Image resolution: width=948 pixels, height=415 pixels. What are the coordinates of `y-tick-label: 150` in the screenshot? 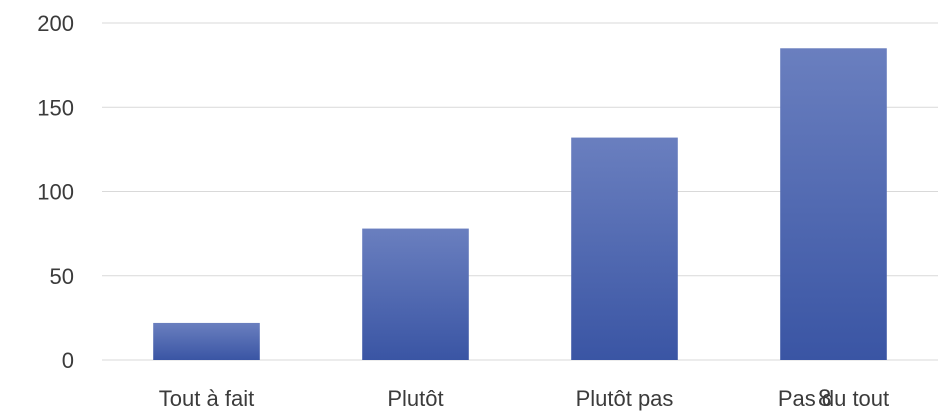 It's located at (55, 107).